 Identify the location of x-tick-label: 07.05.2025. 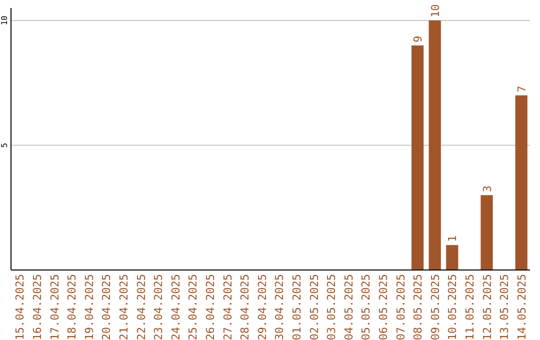
(401, 307).